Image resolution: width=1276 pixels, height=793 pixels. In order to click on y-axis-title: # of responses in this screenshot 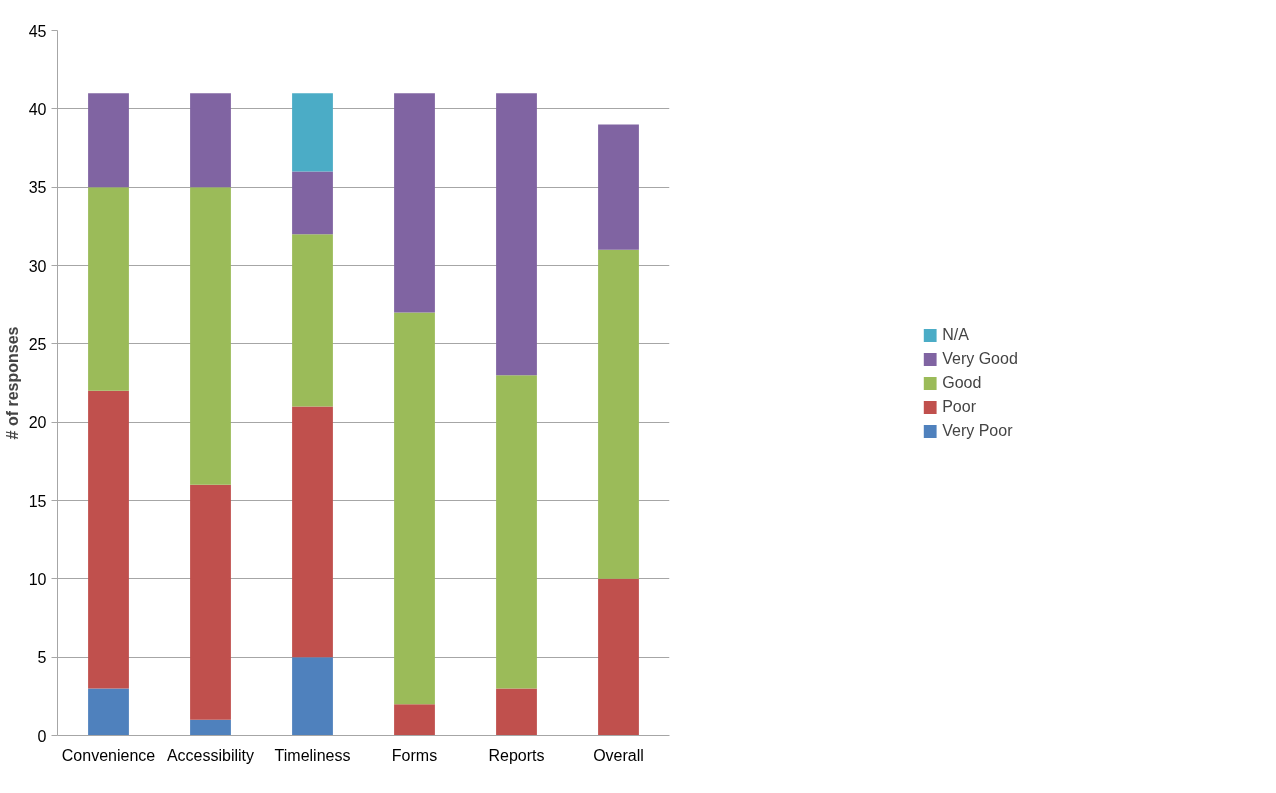, I will do `click(12, 383)`.